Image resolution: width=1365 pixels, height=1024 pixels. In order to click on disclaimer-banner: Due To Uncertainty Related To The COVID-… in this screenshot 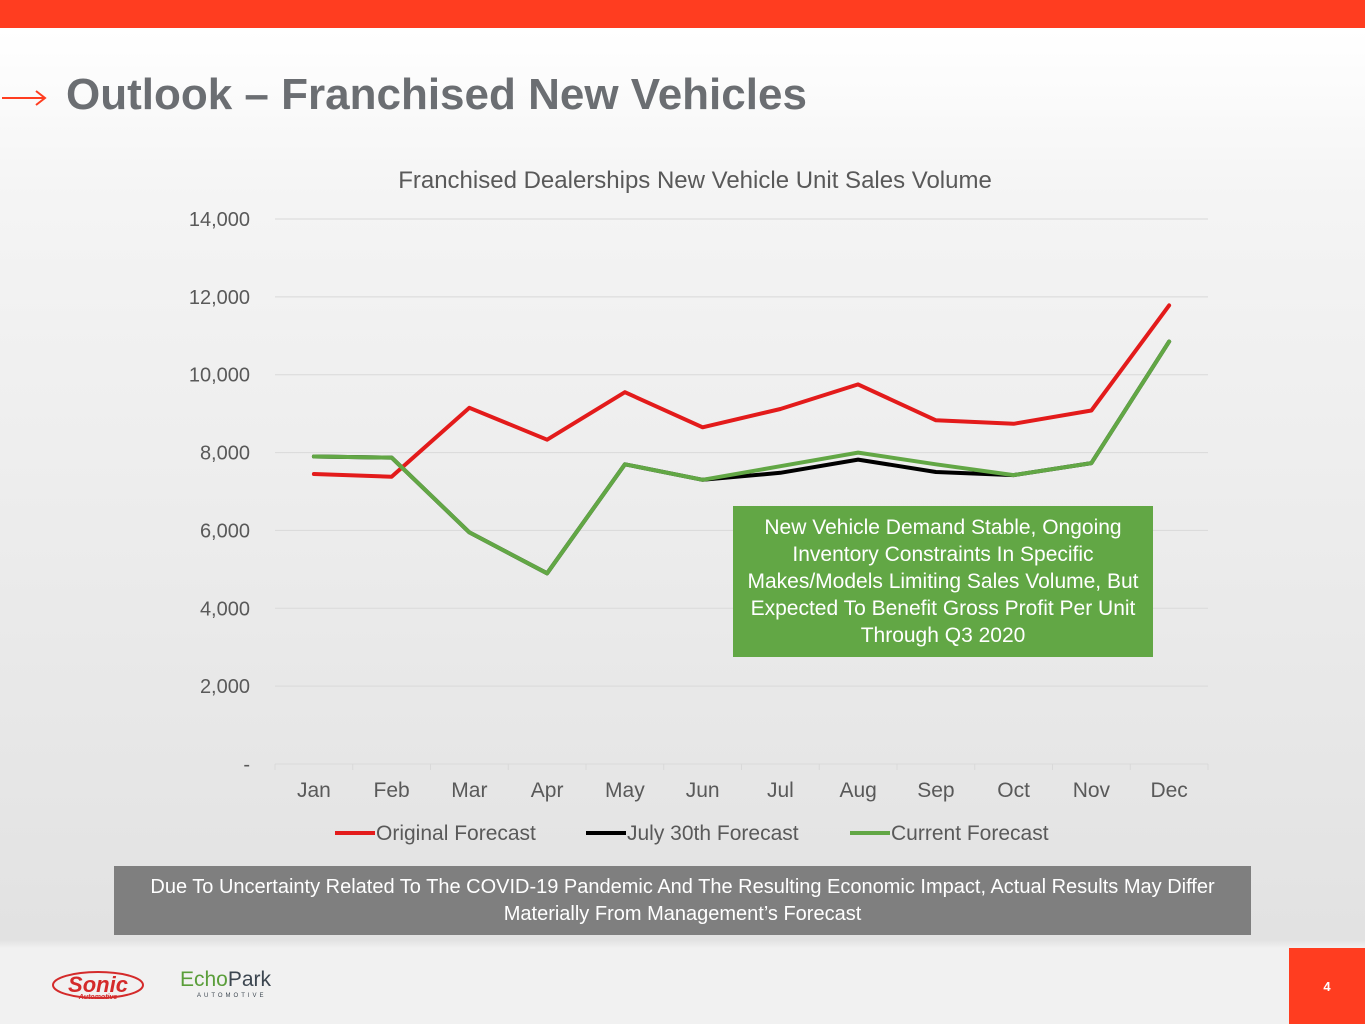, I will do `click(682, 900)`.